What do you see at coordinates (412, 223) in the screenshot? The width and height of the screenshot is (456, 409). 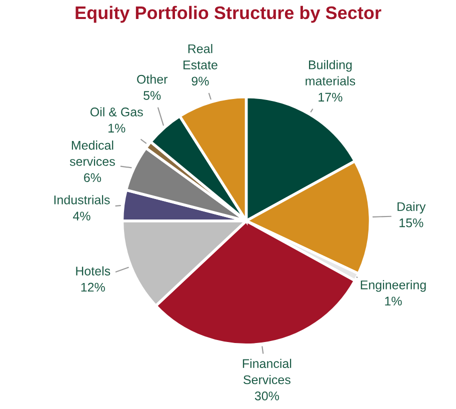 I see `data-label: 15%` at bounding box center [412, 223].